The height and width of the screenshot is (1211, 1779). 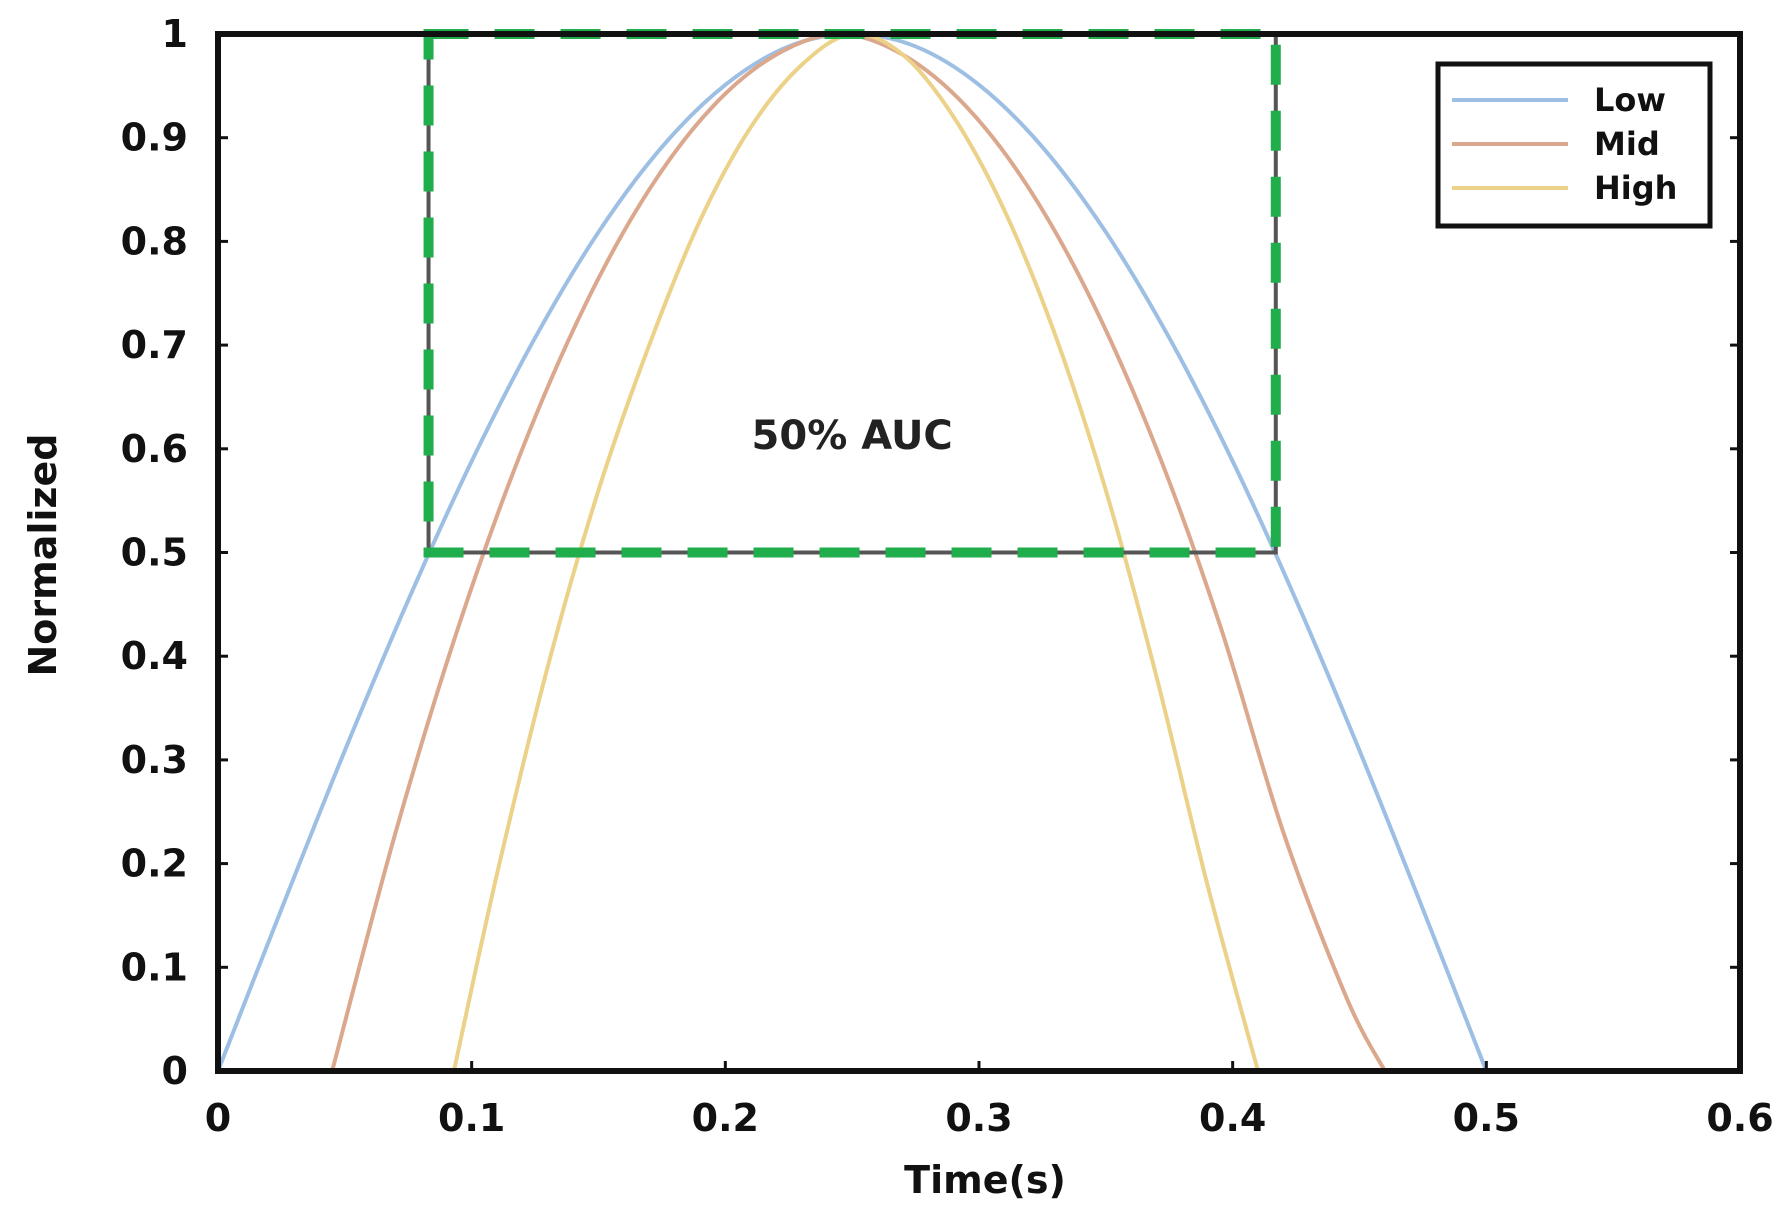 What do you see at coordinates (154, 864) in the screenshot?
I see `y-tick-label: 0.2` at bounding box center [154, 864].